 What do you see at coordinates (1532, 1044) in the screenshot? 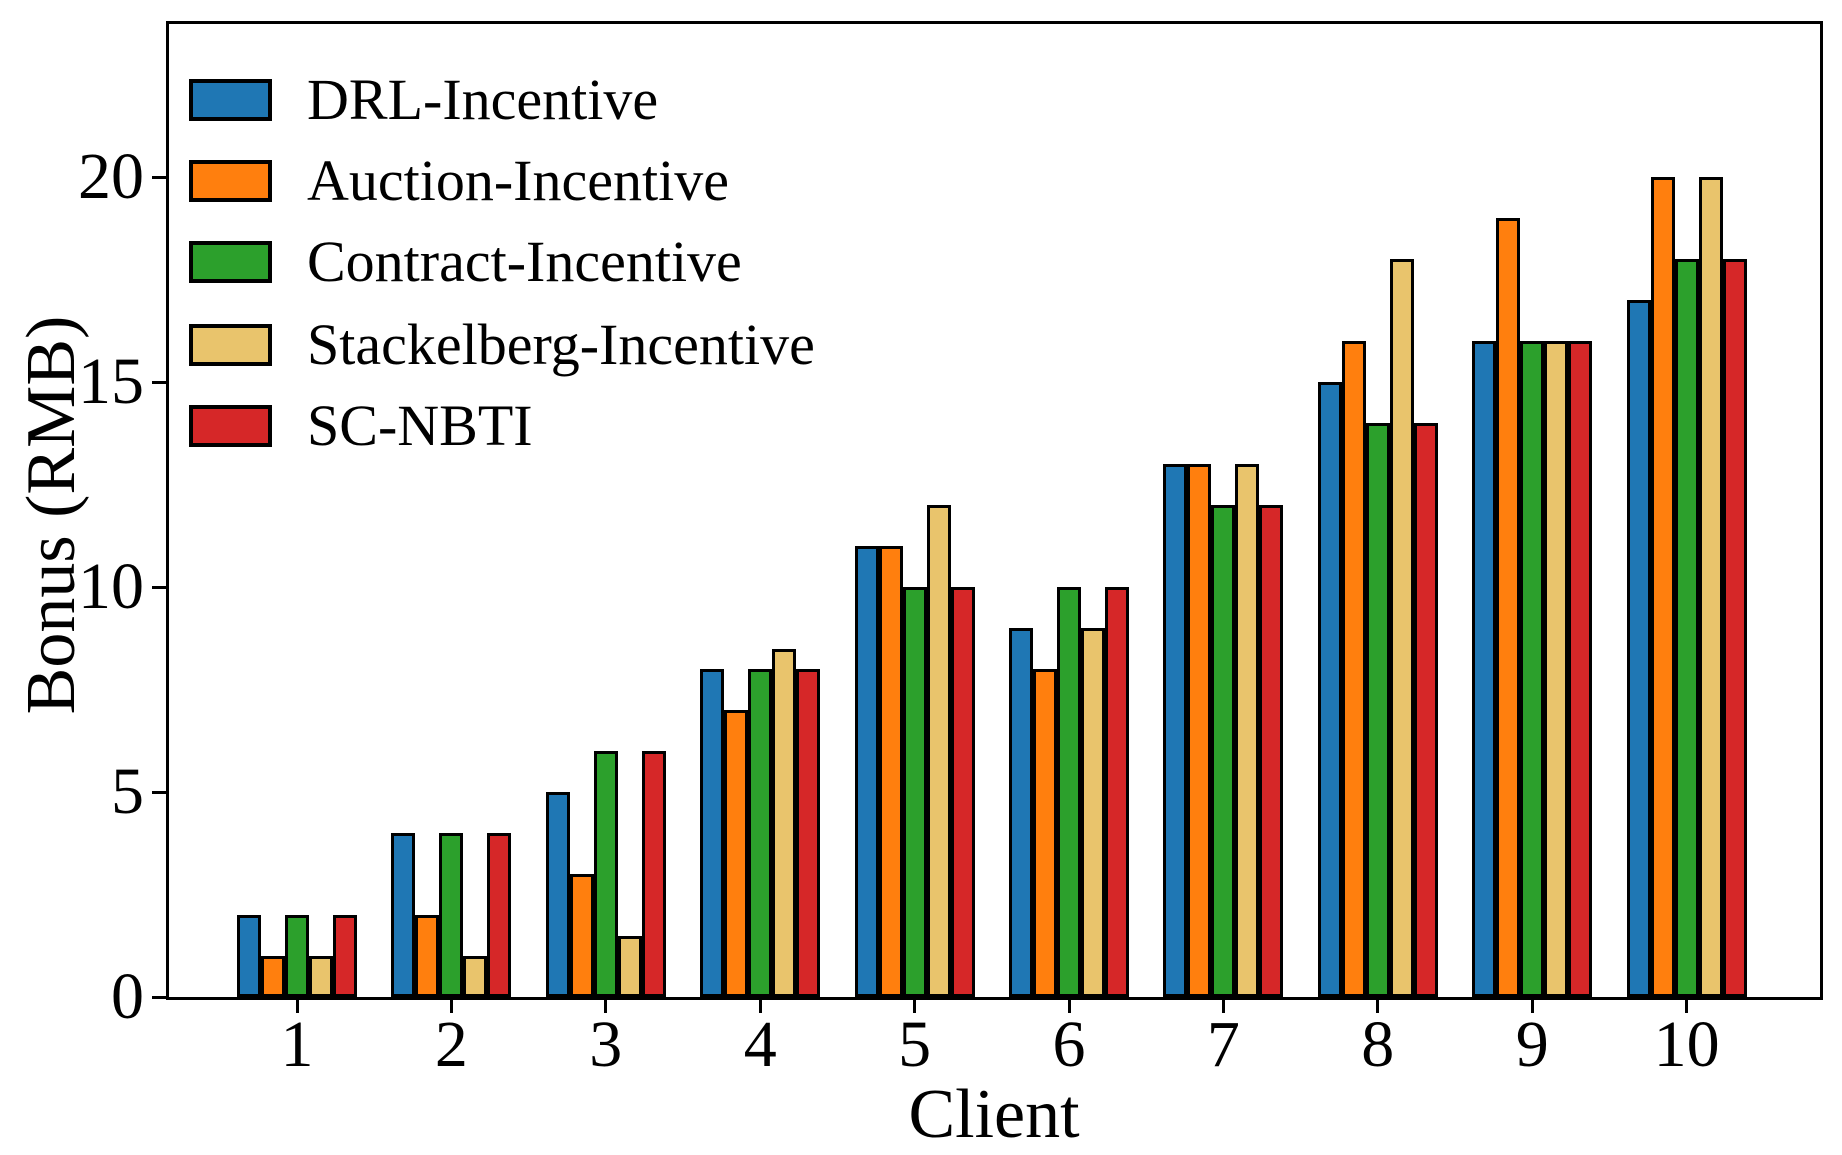
I see `x-tick-label: 9` at bounding box center [1532, 1044].